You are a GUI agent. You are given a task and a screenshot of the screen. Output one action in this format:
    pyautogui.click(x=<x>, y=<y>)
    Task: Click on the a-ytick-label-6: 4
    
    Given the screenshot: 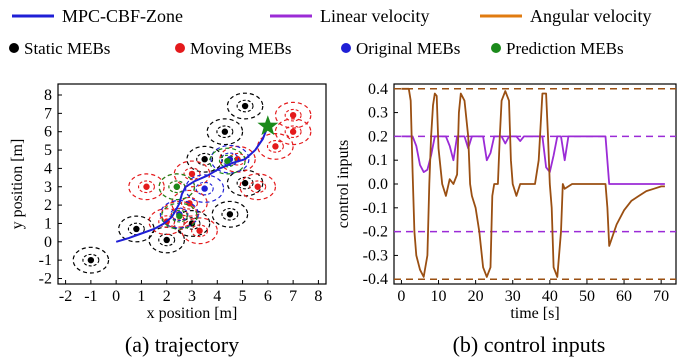 What is the action you would take?
    pyautogui.click(x=48, y=168)
    